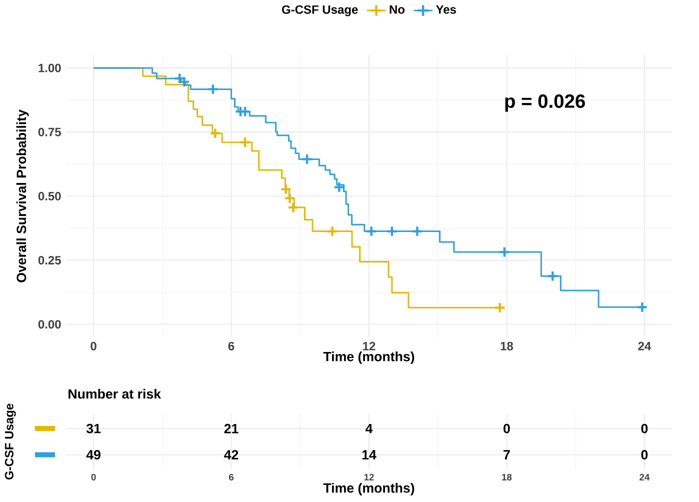  I want to click on y-tick-label: 1.00, so click(49, 68).